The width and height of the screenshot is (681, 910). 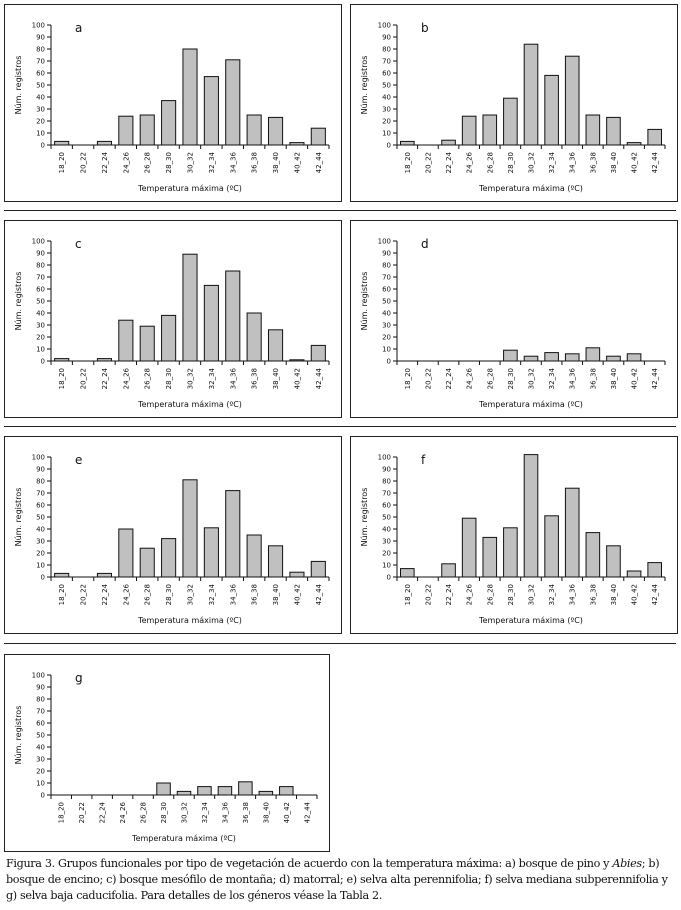 I want to click on panel-label: f, so click(x=423, y=460).